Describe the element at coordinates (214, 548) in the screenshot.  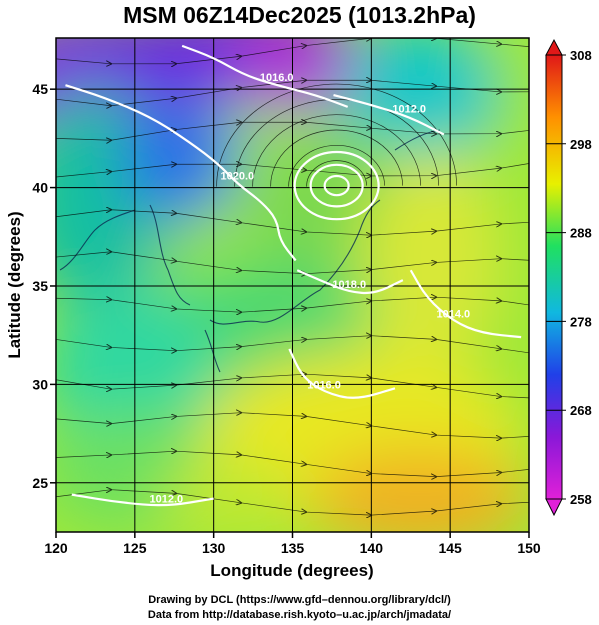
I see `x-tick-label: 130` at that location.